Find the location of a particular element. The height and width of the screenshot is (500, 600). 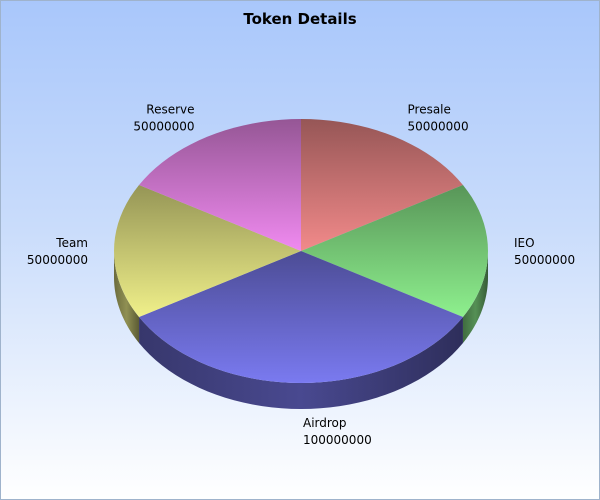

slice-airdrop is located at coordinates (301, 317).